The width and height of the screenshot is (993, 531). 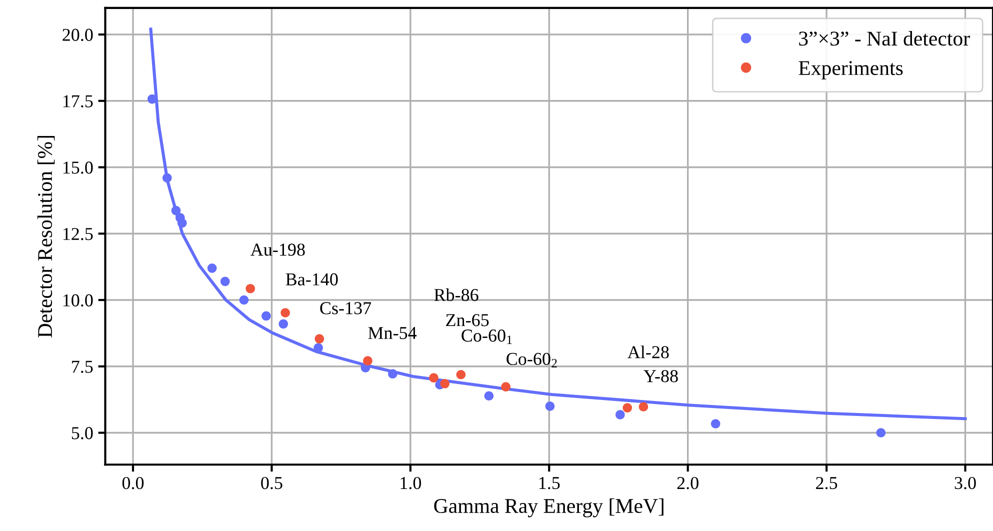 I want to click on y-tick-label: 12.5, so click(x=78, y=234).